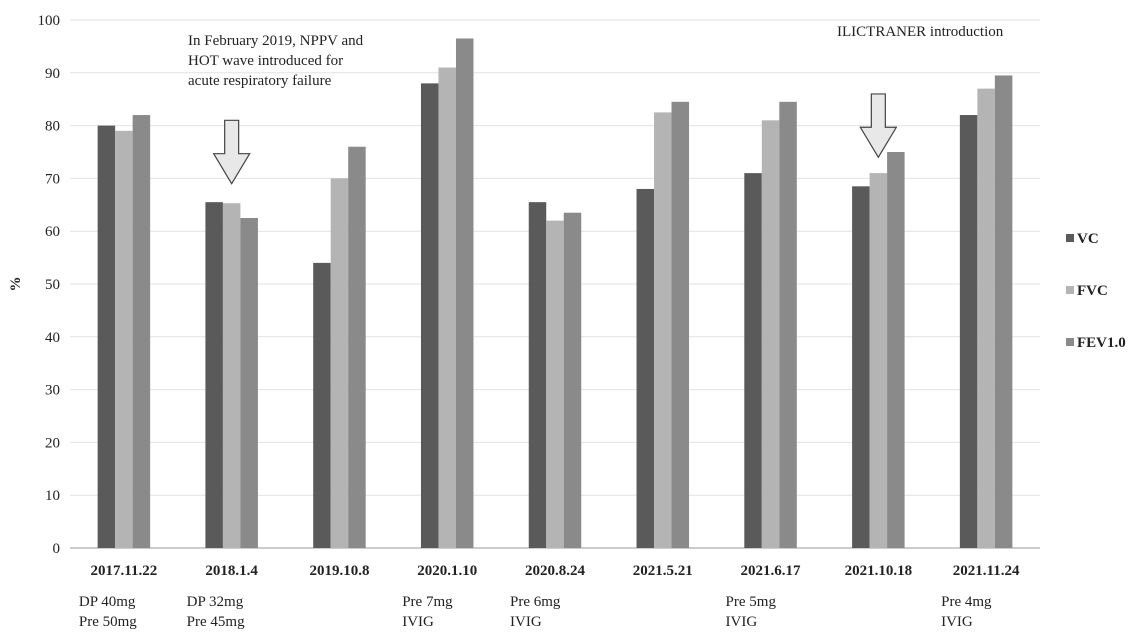 The width and height of the screenshot is (1139, 635). Describe the element at coordinates (52, 338) in the screenshot. I see `y-tick-label: 40` at that location.